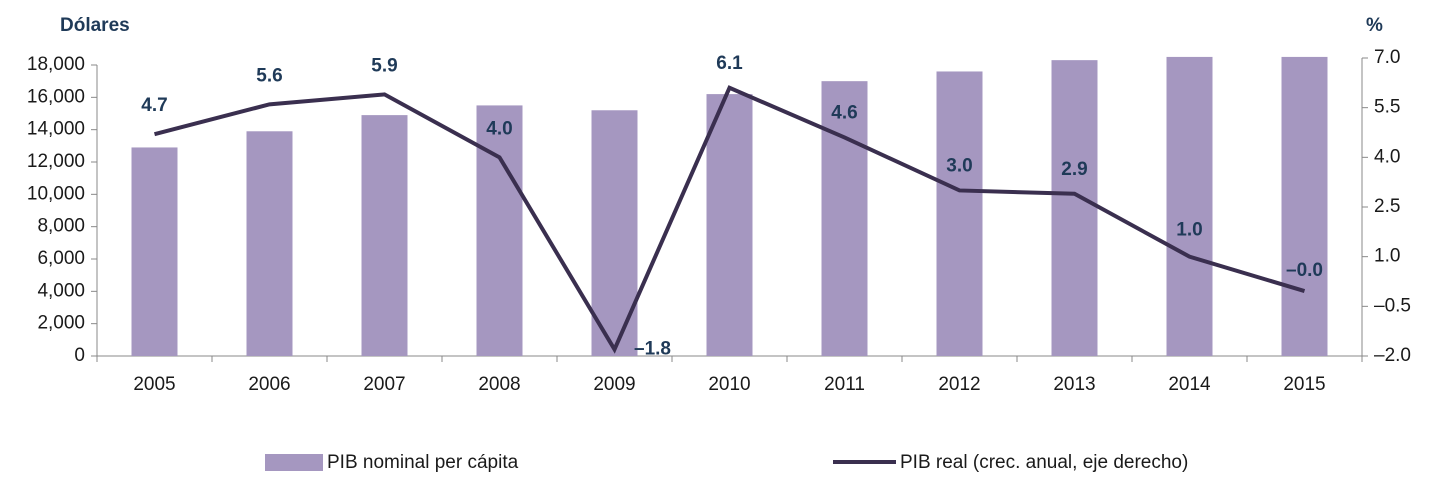 This screenshot has width=1439, height=503. Describe the element at coordinates (1304, 384) in the screenshot. I see `x-tick-label: 2015` at that location.